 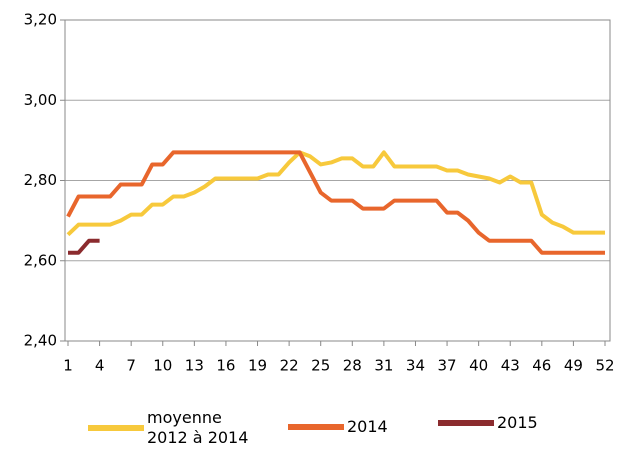 What do you see at coordinates (131, 366) in the screenshot?
I see `x-tick-label: 7` at bounding box center [131, 366].